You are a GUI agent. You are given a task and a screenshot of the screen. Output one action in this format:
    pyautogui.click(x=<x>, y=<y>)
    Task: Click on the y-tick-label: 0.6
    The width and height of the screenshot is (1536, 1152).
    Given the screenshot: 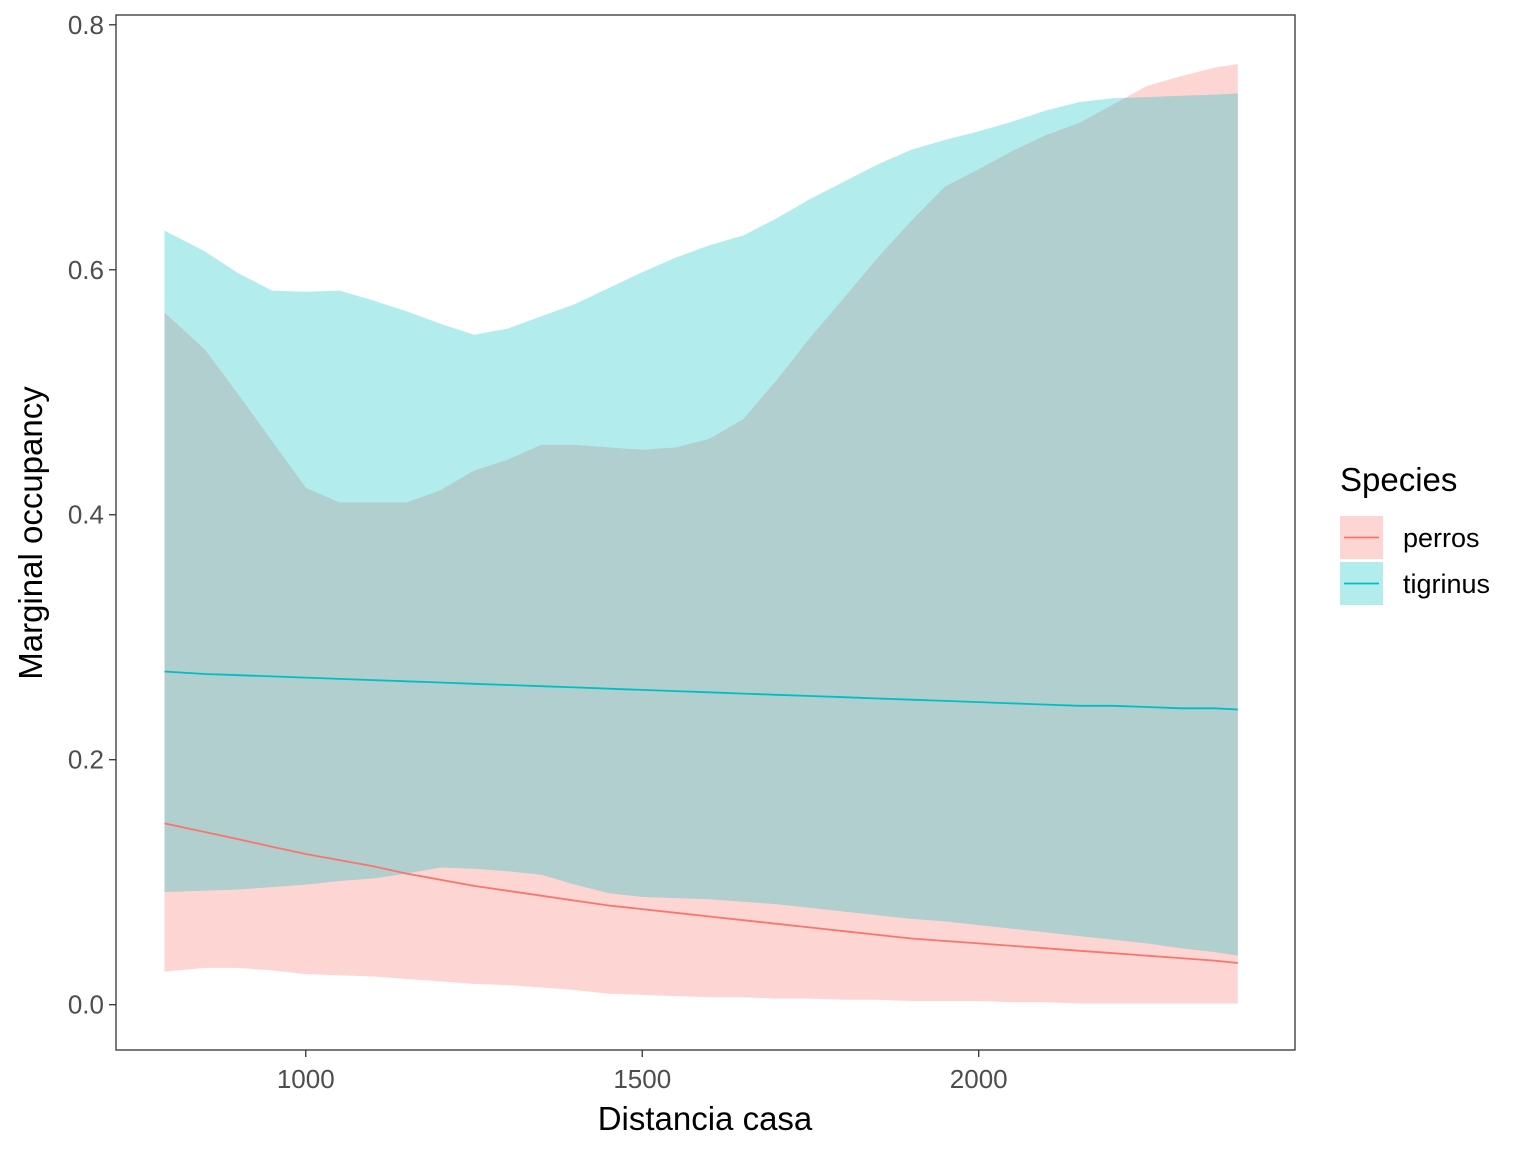 What is the action you would take?
    pyautogui.click(x=86, y=270)
    